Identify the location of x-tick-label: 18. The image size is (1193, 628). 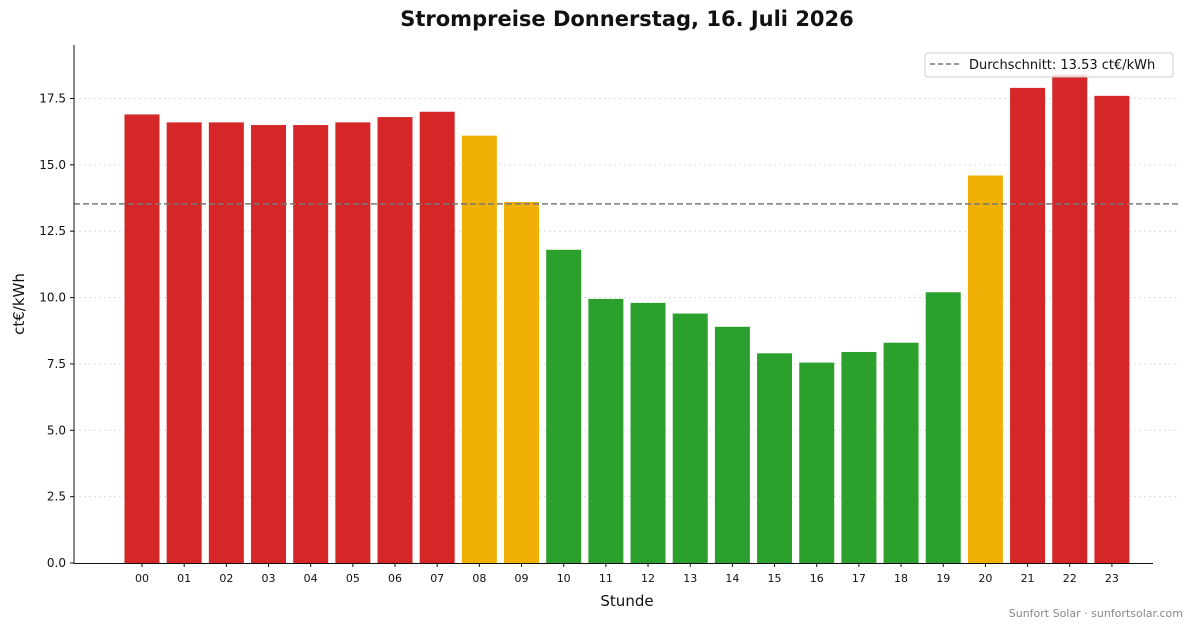
(901, 578).